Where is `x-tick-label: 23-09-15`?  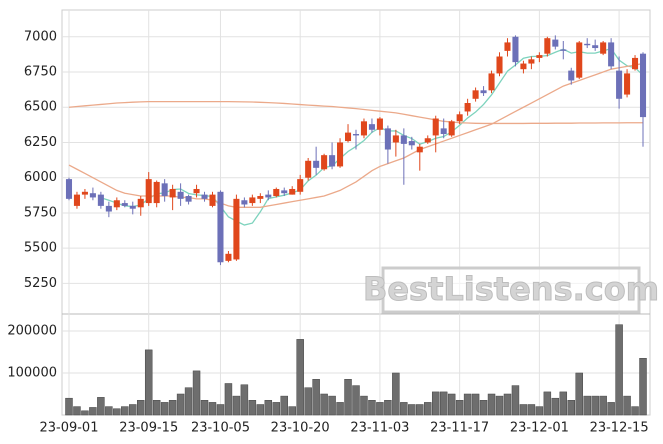
x-tick-label: 23-09-15 is located at coordinates (148, 428).